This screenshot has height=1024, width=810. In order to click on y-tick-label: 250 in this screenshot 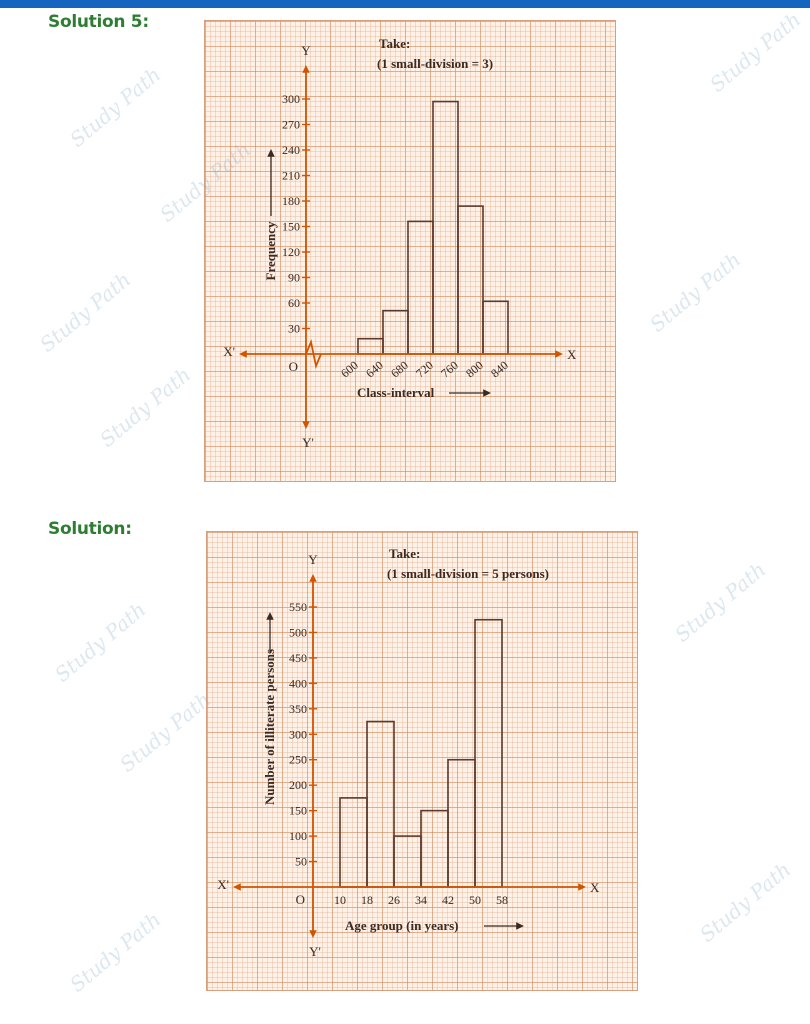, I will do `click(298, 760)`.